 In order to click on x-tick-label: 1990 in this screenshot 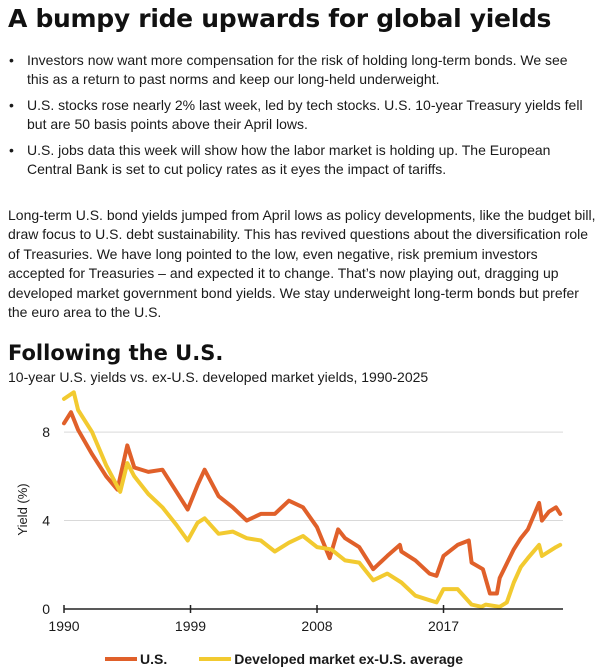, I will do `click(63, 626)`.